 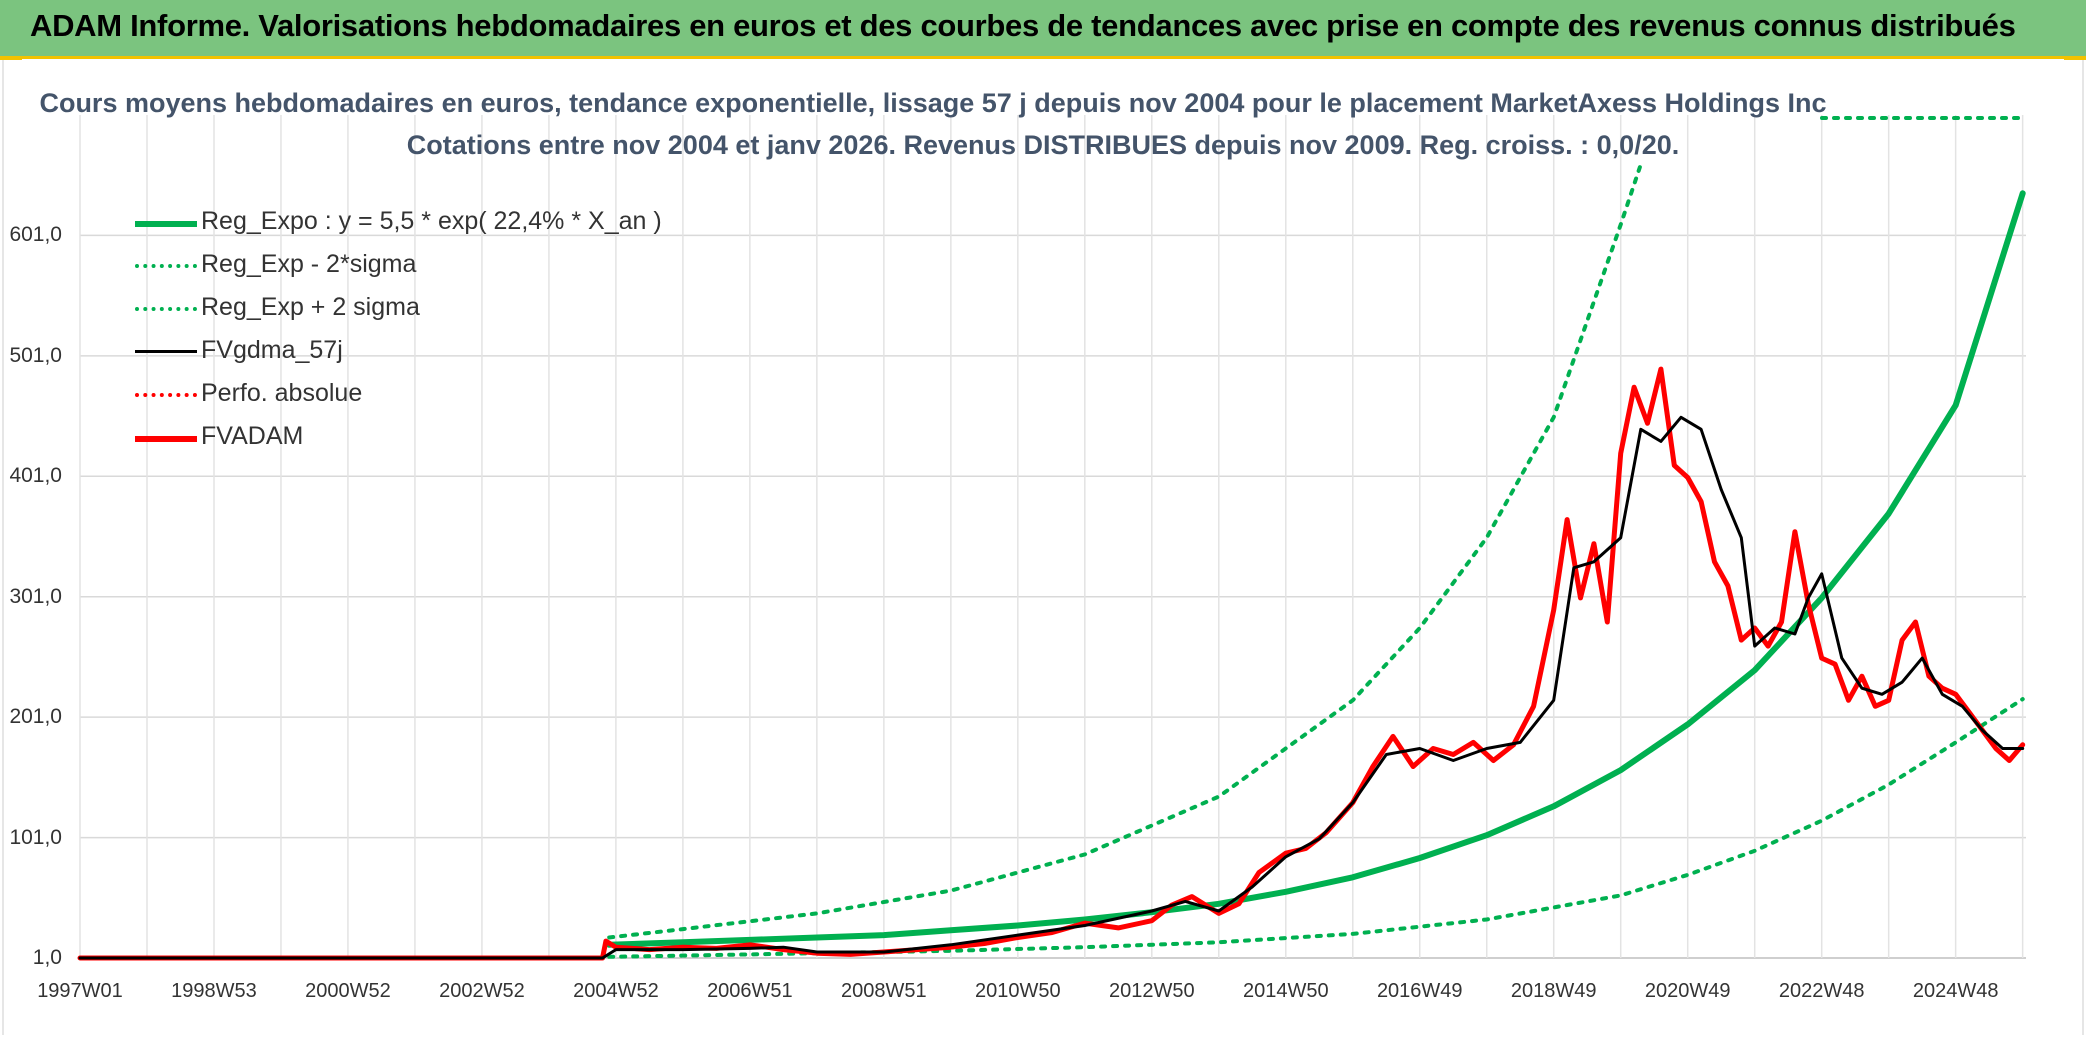 What do you see at coordinates (310, 307) in the screenshot?
I see `legend-label: Reg_Exp + 2 sigma` at bounding box center [310, 307].